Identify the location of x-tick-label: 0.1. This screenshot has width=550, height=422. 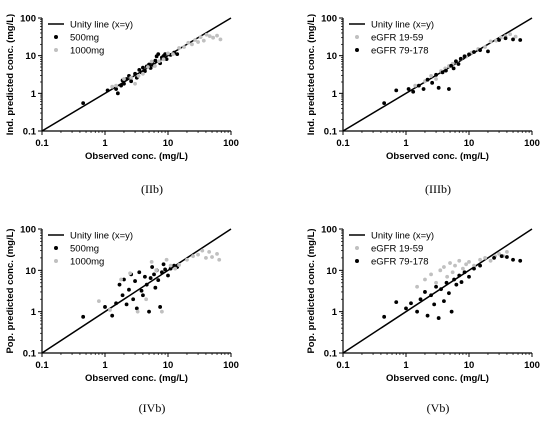
(42, 143).